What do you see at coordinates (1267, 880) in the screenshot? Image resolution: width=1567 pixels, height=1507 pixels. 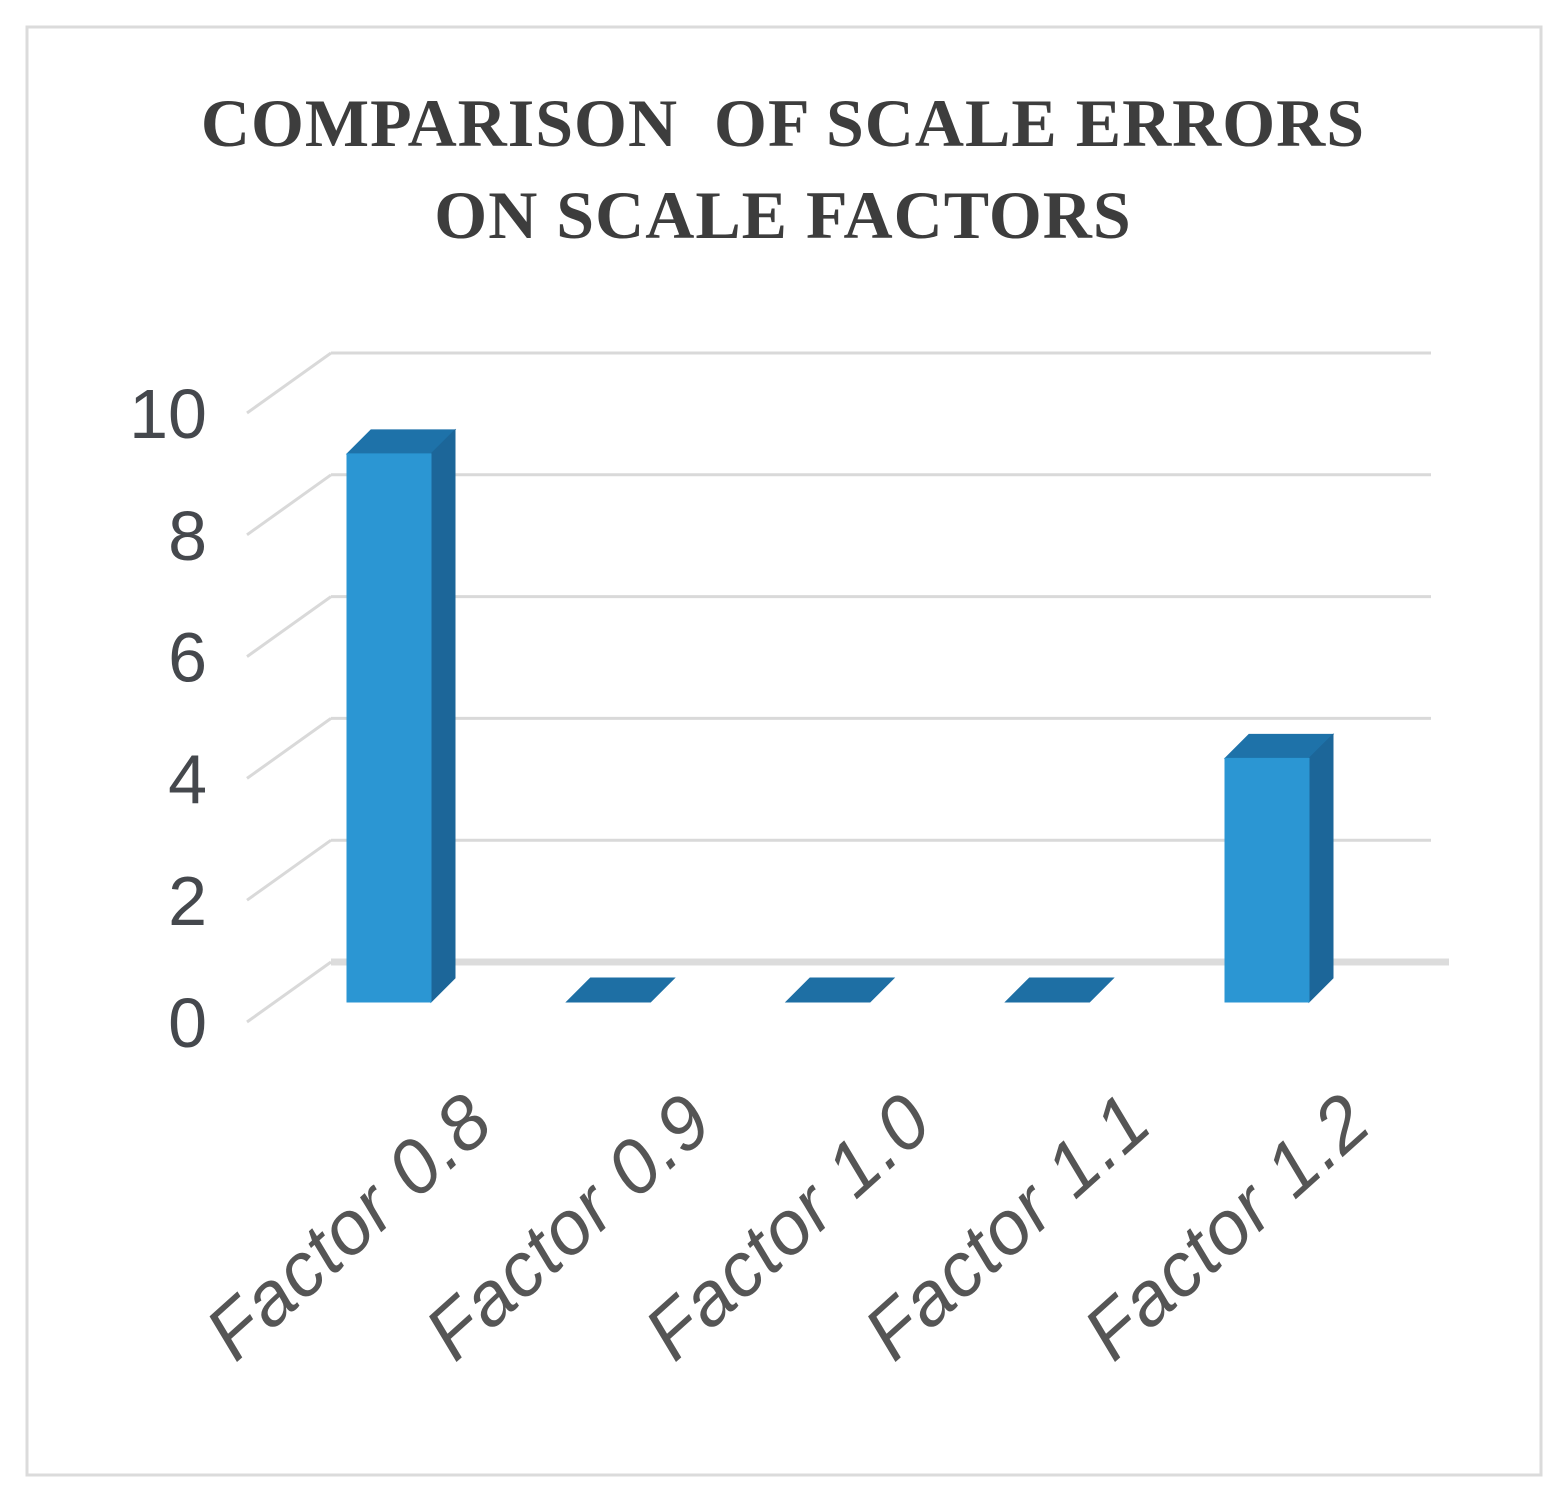 I see `bar-factor-1-2-front-face` at bounding box center [1267, 880].